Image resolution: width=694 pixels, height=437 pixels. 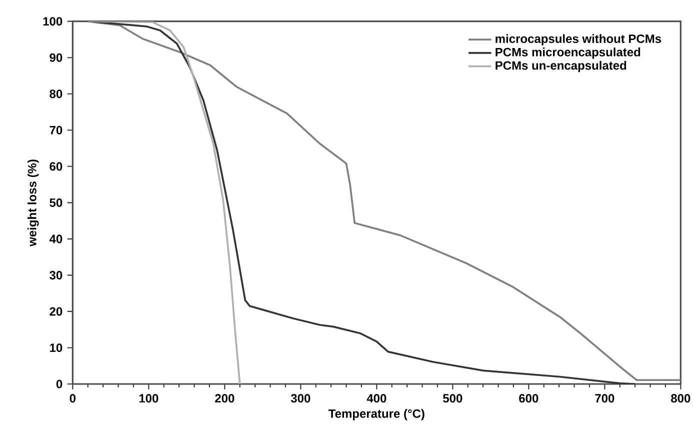 I want to click on y-tick-label: 70, so click(x=56, y=130).